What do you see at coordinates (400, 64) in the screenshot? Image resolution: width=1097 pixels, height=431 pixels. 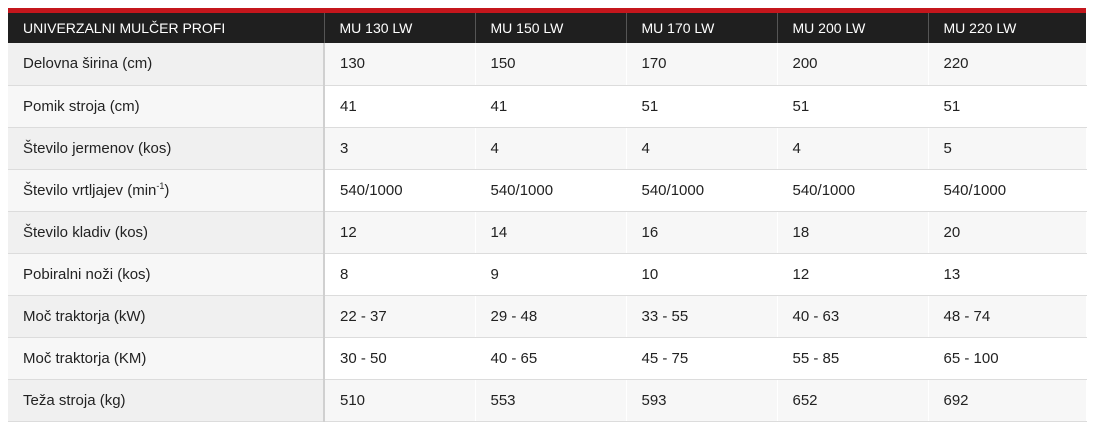 I see `table-cell: 130` at bounding box center [400, 64].